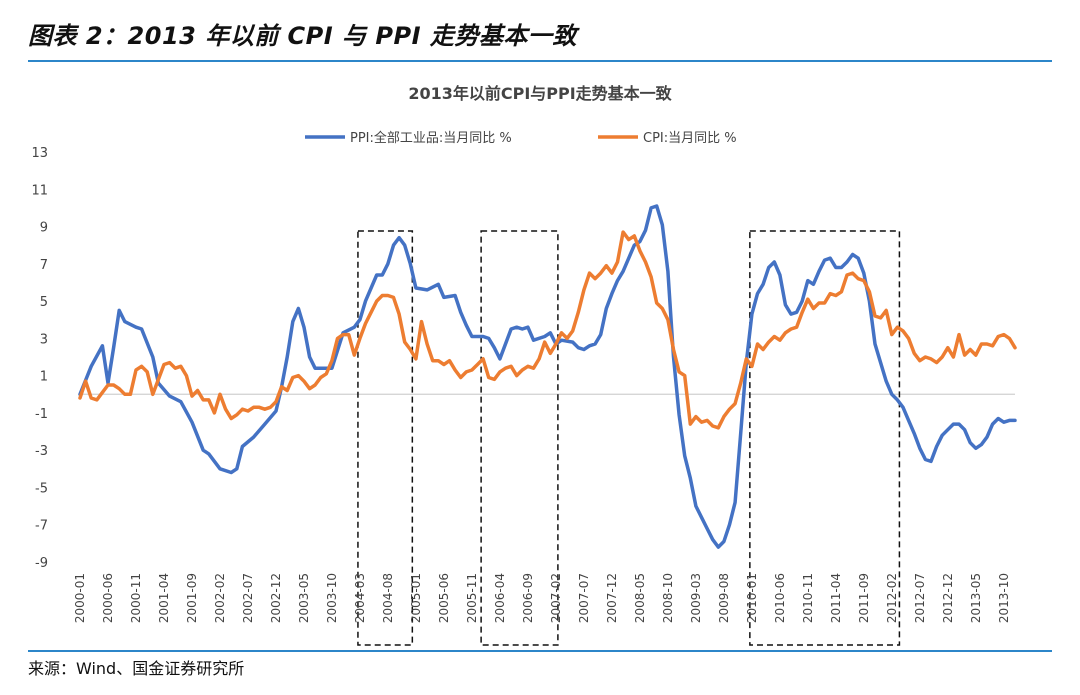 The image size is (1080, 695). I want to click on x-tick-label: 2011-04, so click(836, 598).